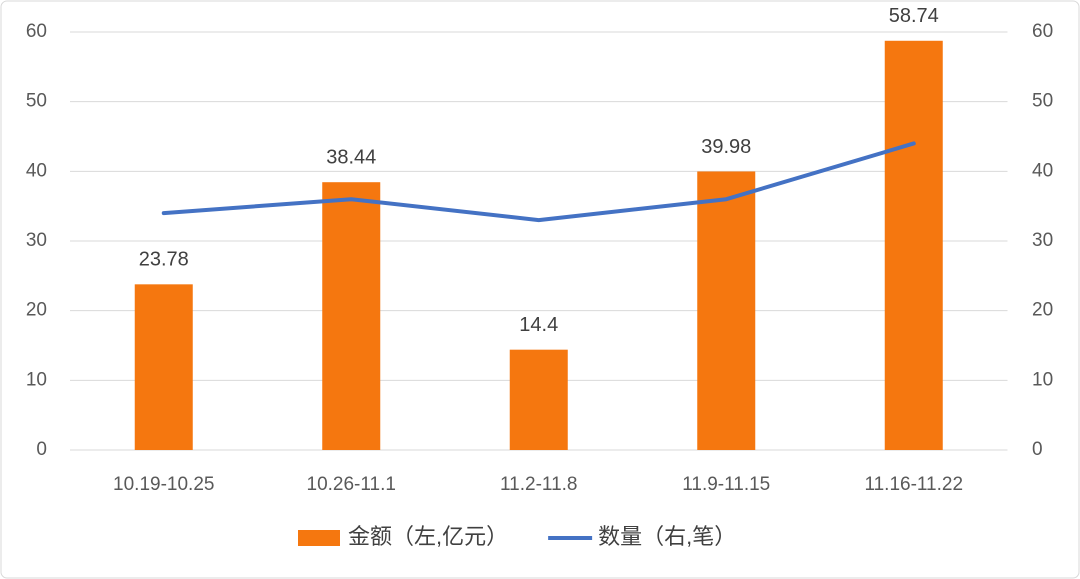  I want to click on x-tick-label: 11.16-11.22, so click(913, 484).